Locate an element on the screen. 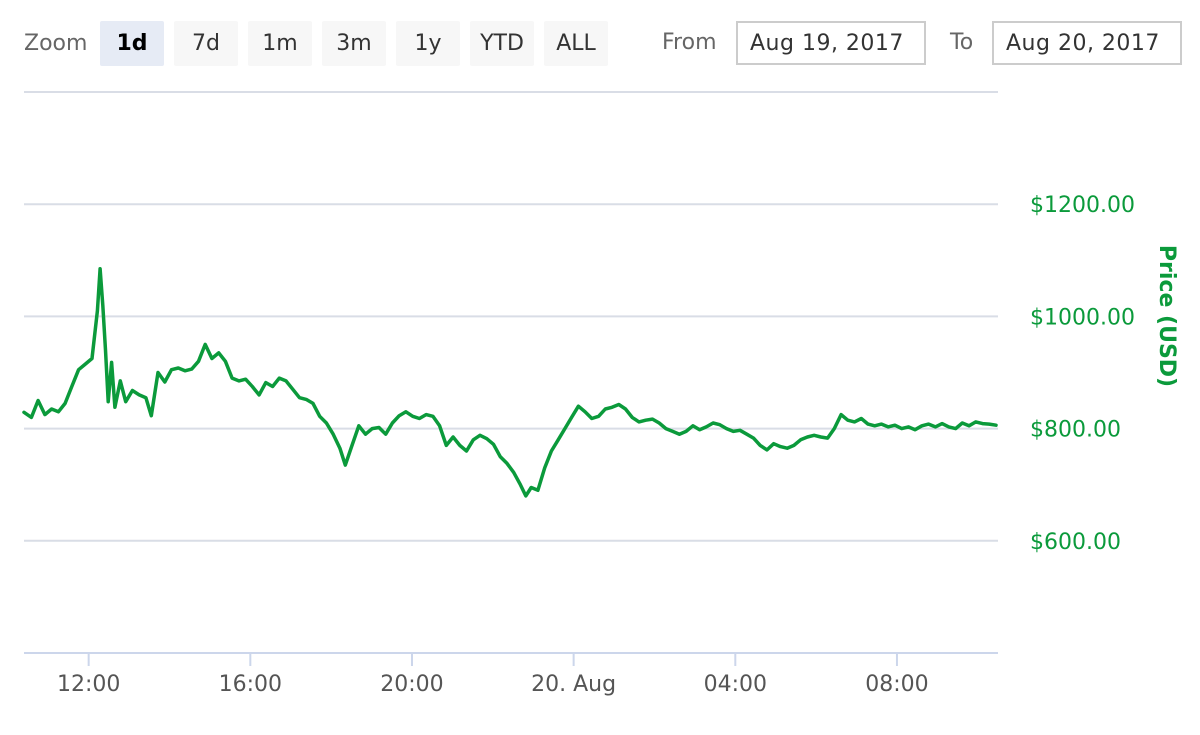 The width and height of the screenshot is (1200, 735). y-axis-tick-labels: $600.00 $800.00 $1000.00 $1200.00 is located at coordinates (1082, 374).